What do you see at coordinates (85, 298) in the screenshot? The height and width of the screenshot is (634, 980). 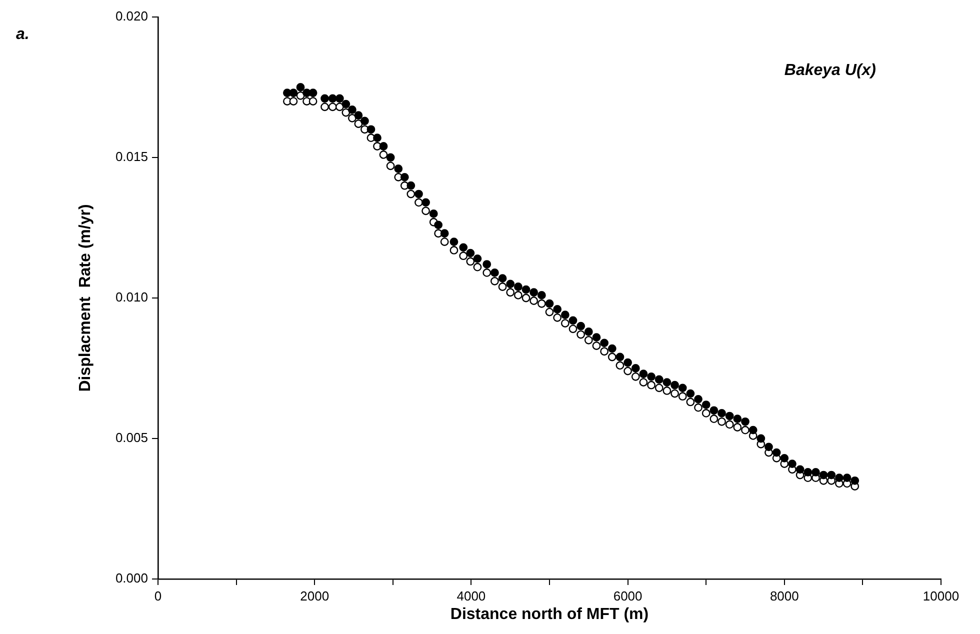 I see `y-axis-title: Displacment Rate (m/yr)` at bounding box center [85, 298].